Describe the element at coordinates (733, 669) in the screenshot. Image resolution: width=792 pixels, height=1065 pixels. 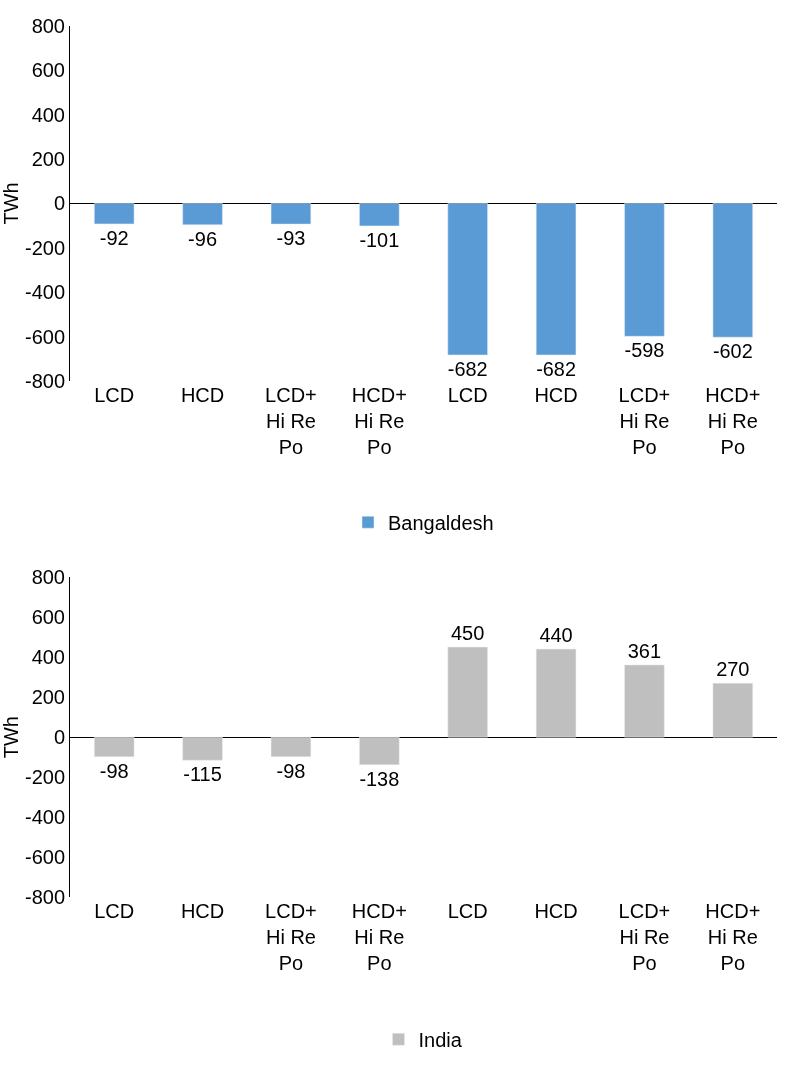
I see `data-label: 270` at that location.